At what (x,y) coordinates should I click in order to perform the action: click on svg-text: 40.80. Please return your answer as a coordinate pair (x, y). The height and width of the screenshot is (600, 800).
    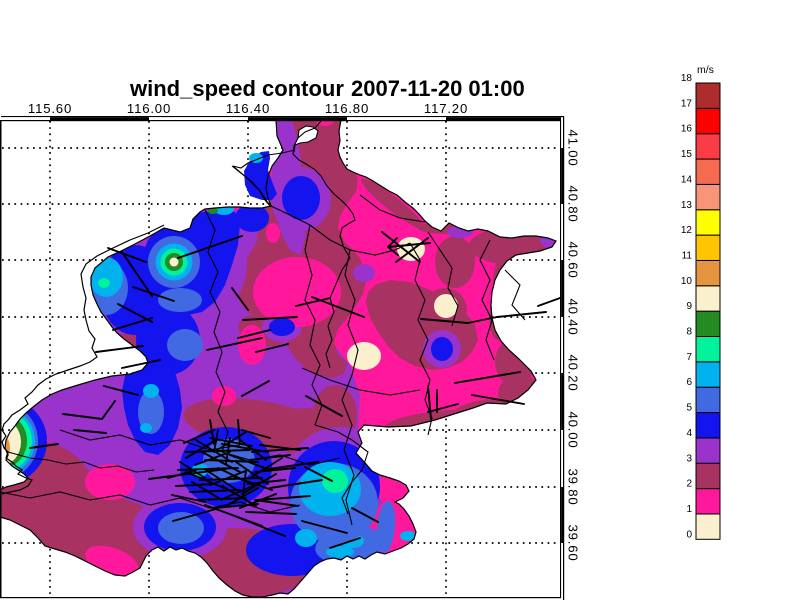
    Looking at the image, I should click on (573, 203).